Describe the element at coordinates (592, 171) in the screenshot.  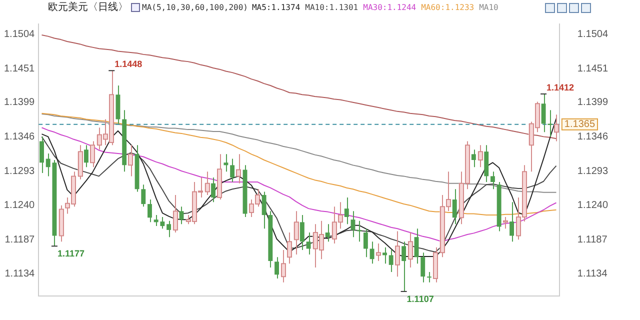
I see `y2-tick-label: 1.1293` at that location.